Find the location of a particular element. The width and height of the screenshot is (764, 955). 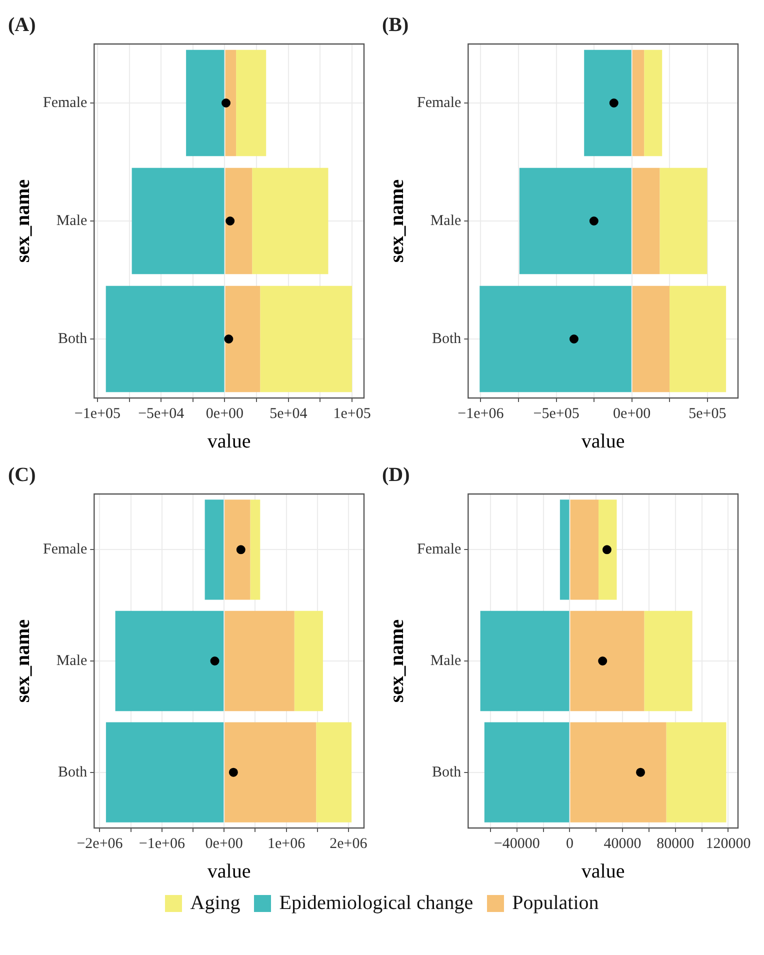

x-tick-label: 5e+05 is located at coordinates (707, 414).